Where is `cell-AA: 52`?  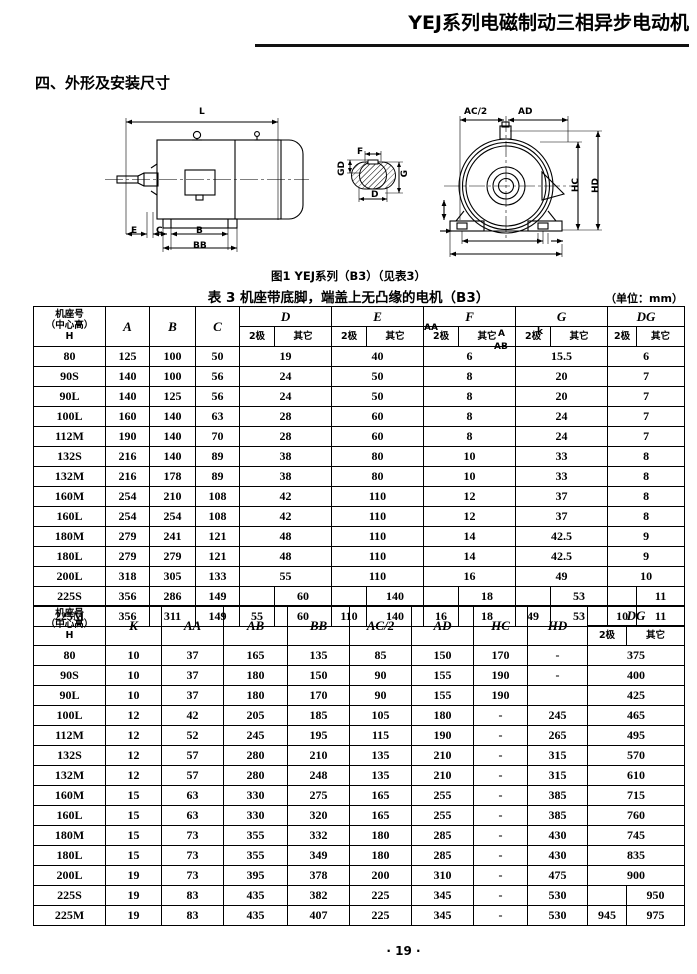 cell-AA: 52 is located at coordinates (192, 735).